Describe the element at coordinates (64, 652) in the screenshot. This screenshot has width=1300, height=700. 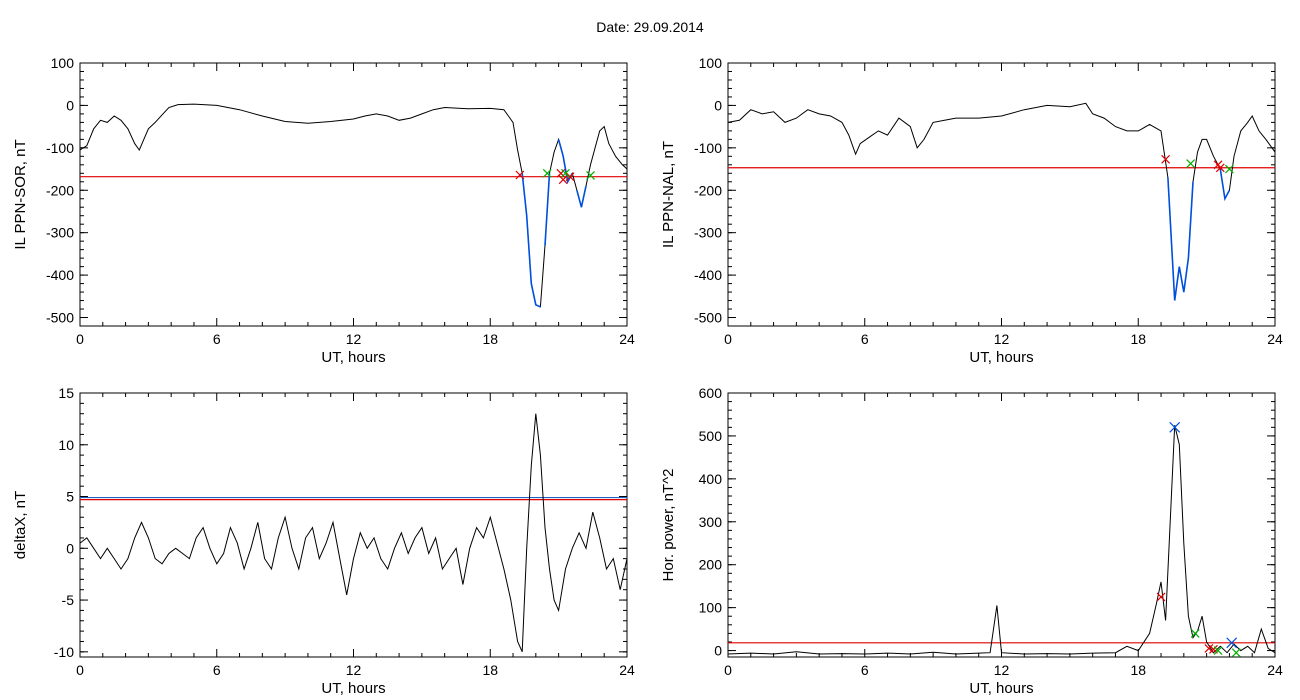
I see `y-tick-label: -10` at that location.